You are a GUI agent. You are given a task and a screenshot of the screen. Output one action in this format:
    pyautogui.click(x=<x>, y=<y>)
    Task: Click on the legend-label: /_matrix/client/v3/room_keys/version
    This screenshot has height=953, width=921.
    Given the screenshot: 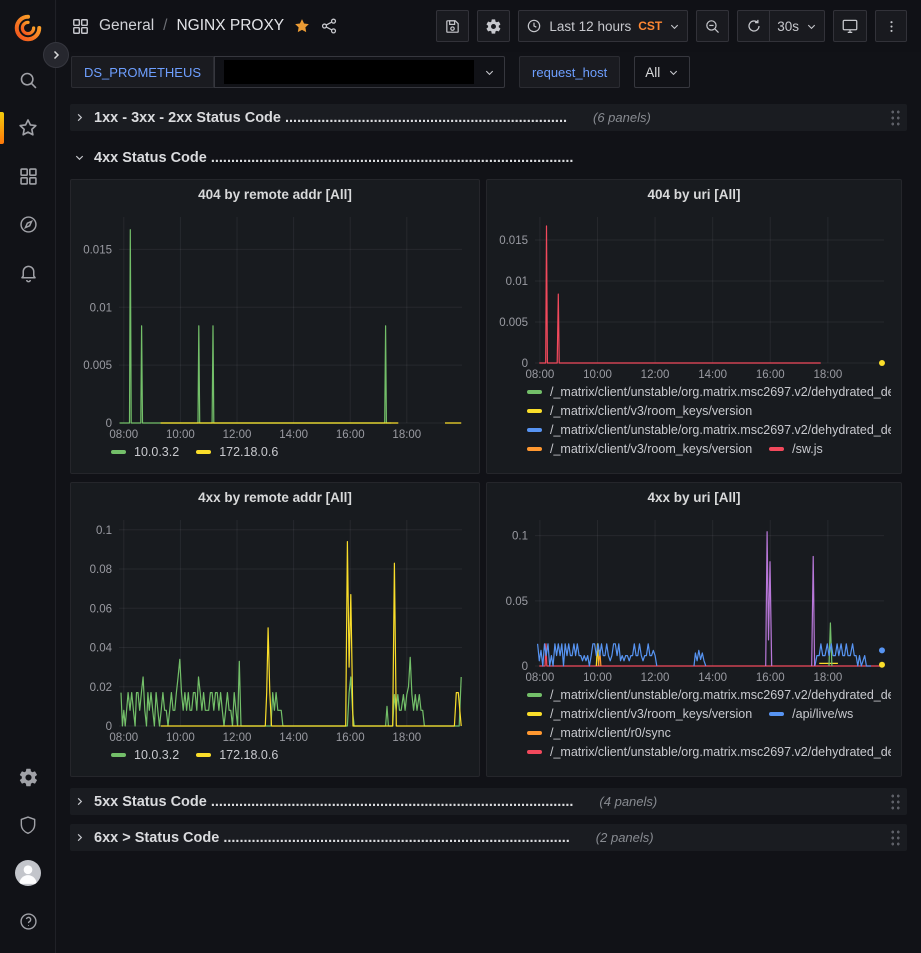 What is the action you would take?
    pyautogui.click(x=651, y=714)
    